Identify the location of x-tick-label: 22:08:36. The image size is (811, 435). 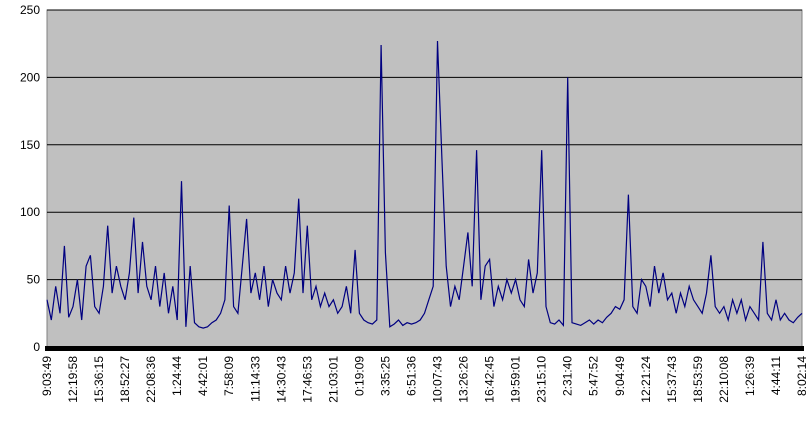
(151, 379).